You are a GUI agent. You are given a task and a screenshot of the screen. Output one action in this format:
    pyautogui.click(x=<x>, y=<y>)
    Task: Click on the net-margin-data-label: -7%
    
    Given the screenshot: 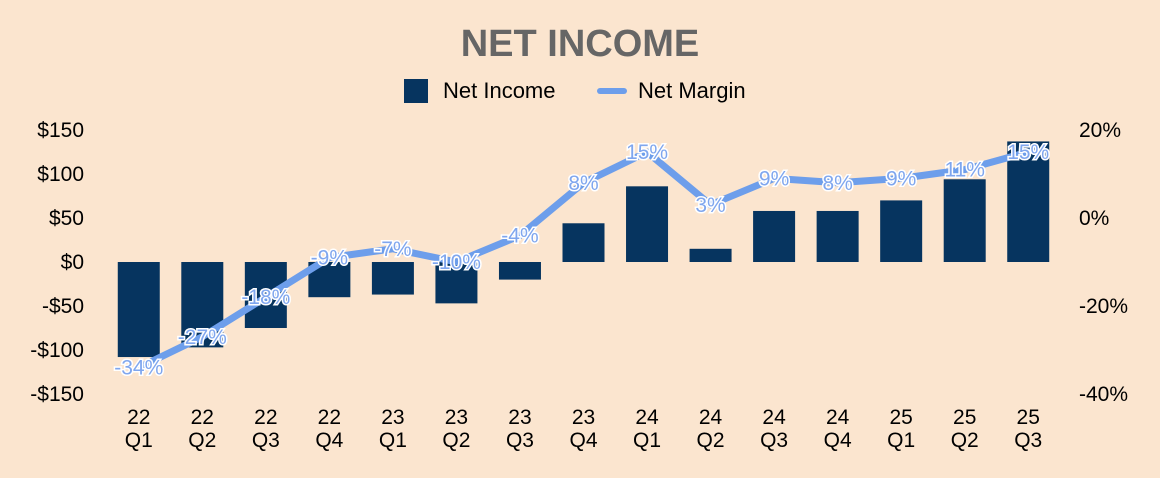 What is the action you would take?
    pyautogui.click(x=392, y=249)
    